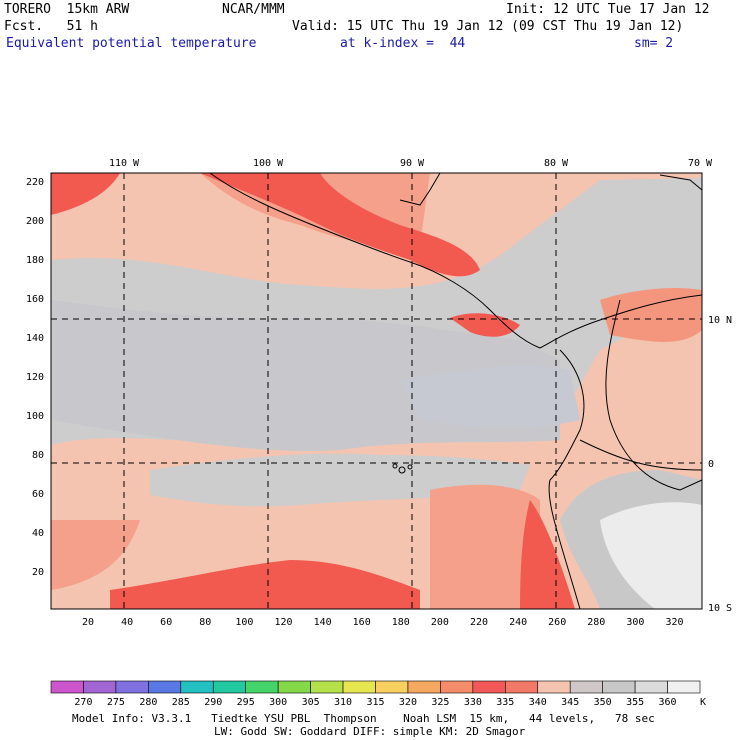  I want to click on colorbar-label: 280, so click(148, 702).